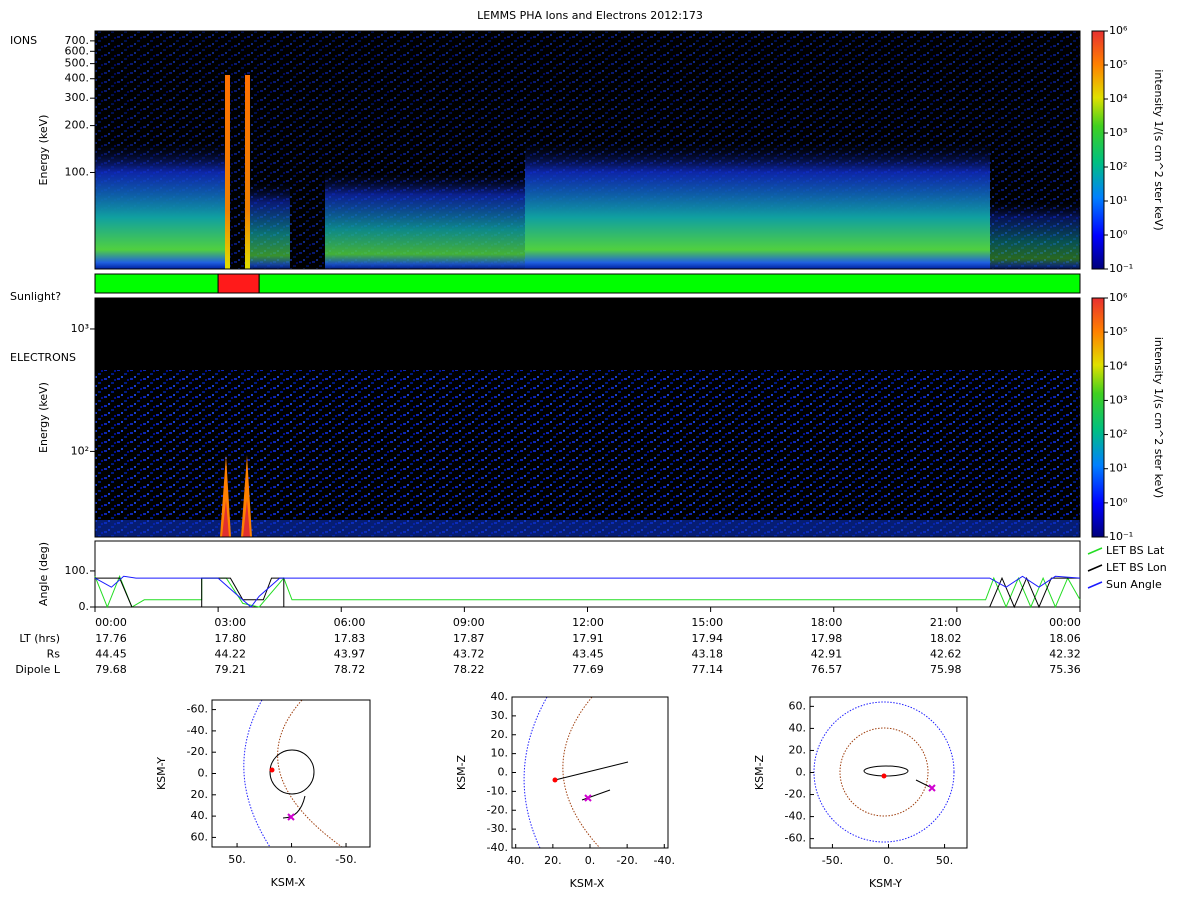  What do you see at coordinates (77, 78) in the screenshot?
I see `y-tick-label: 400.` at bounding box center [77, 78].